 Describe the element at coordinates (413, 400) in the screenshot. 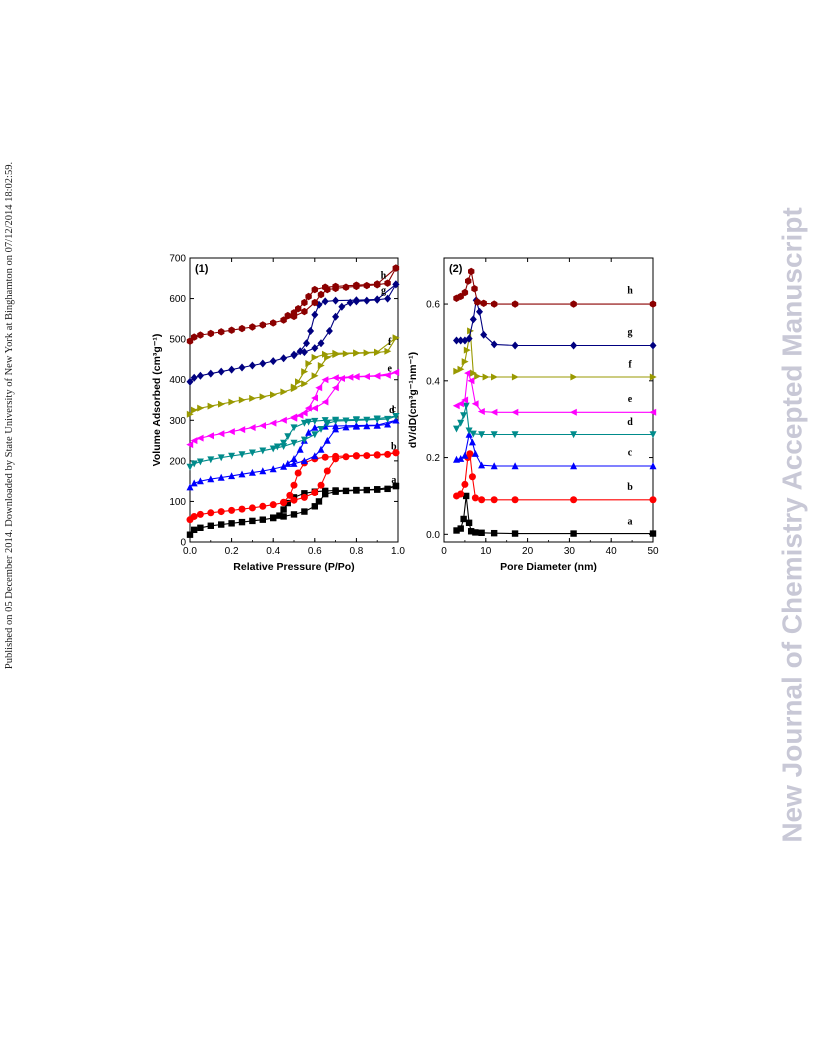

I see `y-axis-title: dV/dD(cm³g⁻¹nm⁻¹)` at that location.